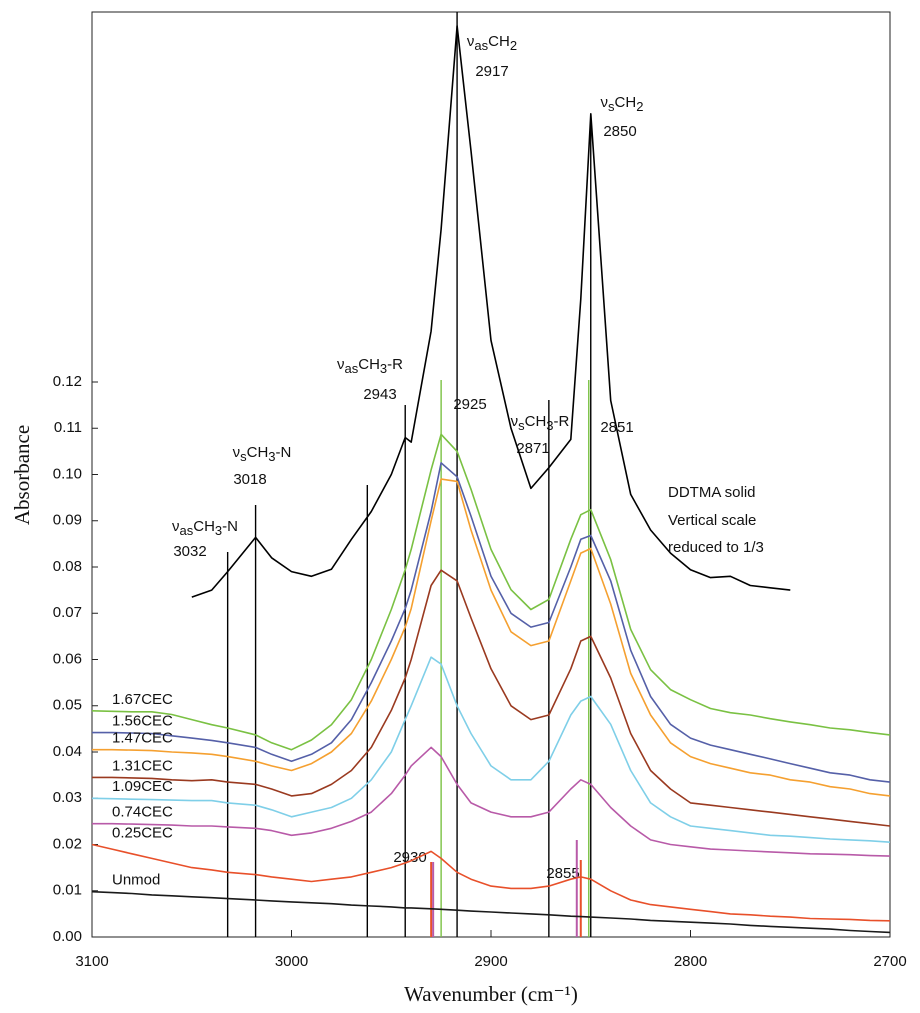 The image size is (920, 1013). Describe the element at coordinates (67, 797) in the screenshot. I see `y-tick-label: 0.03` at that location.